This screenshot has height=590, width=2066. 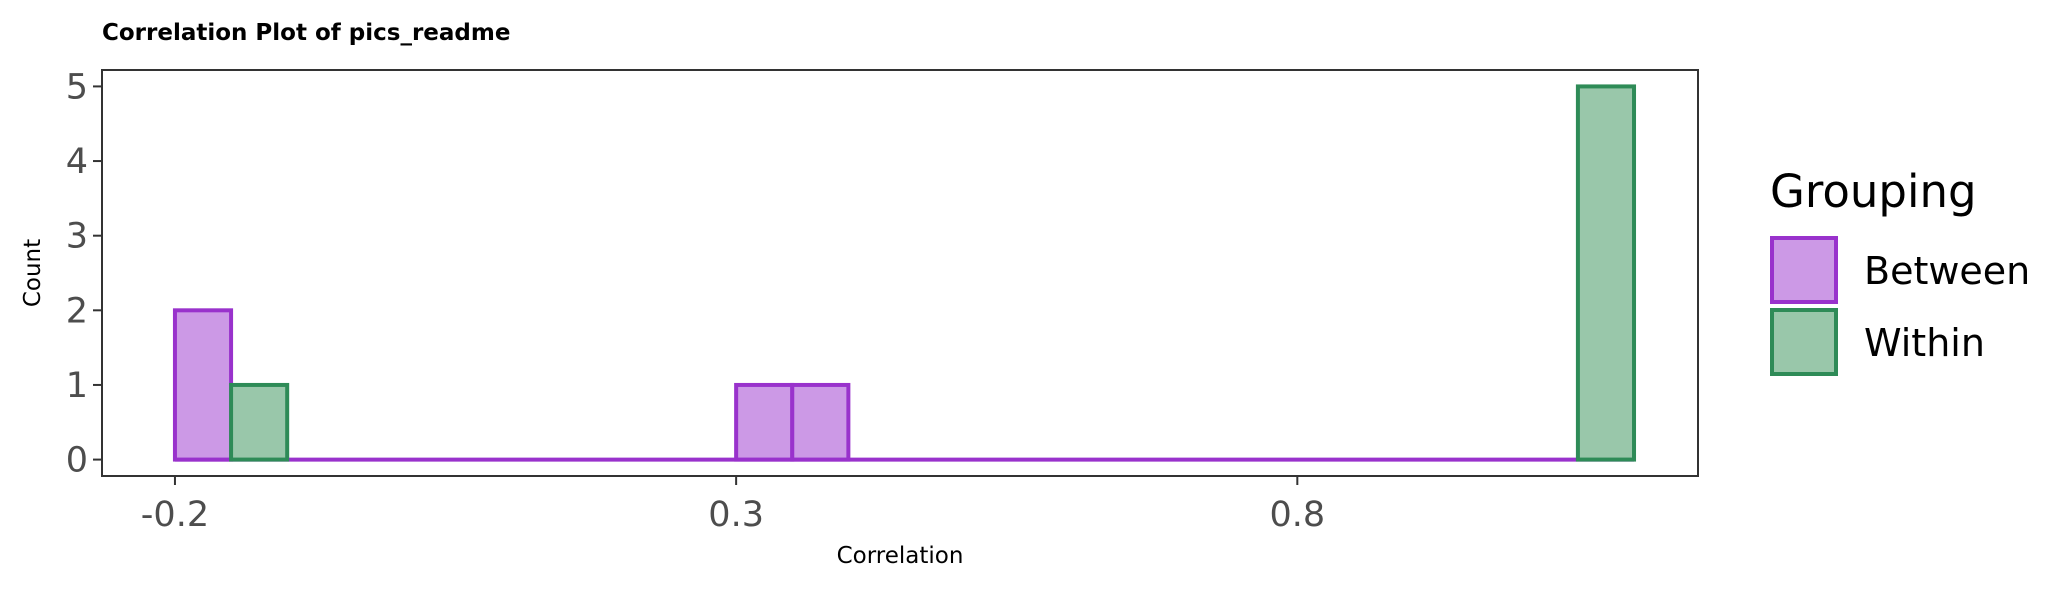 I want to click on x-tick-label: 0.8, so click(x=1297, y=515).